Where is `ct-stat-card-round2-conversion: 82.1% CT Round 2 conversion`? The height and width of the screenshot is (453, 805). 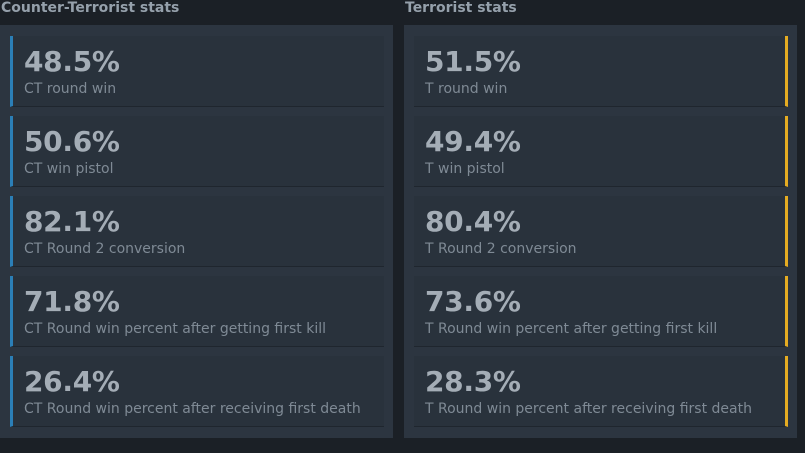
ct-stat-card-round2-conversion: 82.1% CT Round 2 conversion is located at coordinates (197, 231).